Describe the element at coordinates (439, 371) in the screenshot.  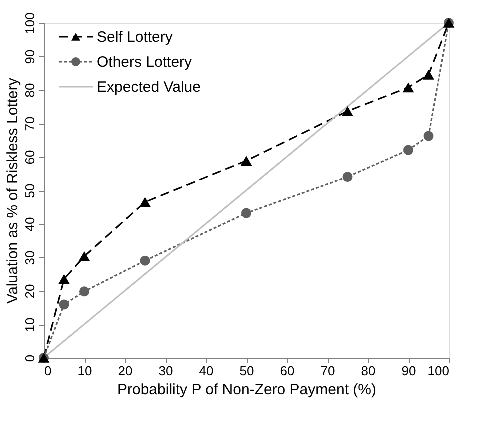
I see `x-tick-label: 100` at that location.